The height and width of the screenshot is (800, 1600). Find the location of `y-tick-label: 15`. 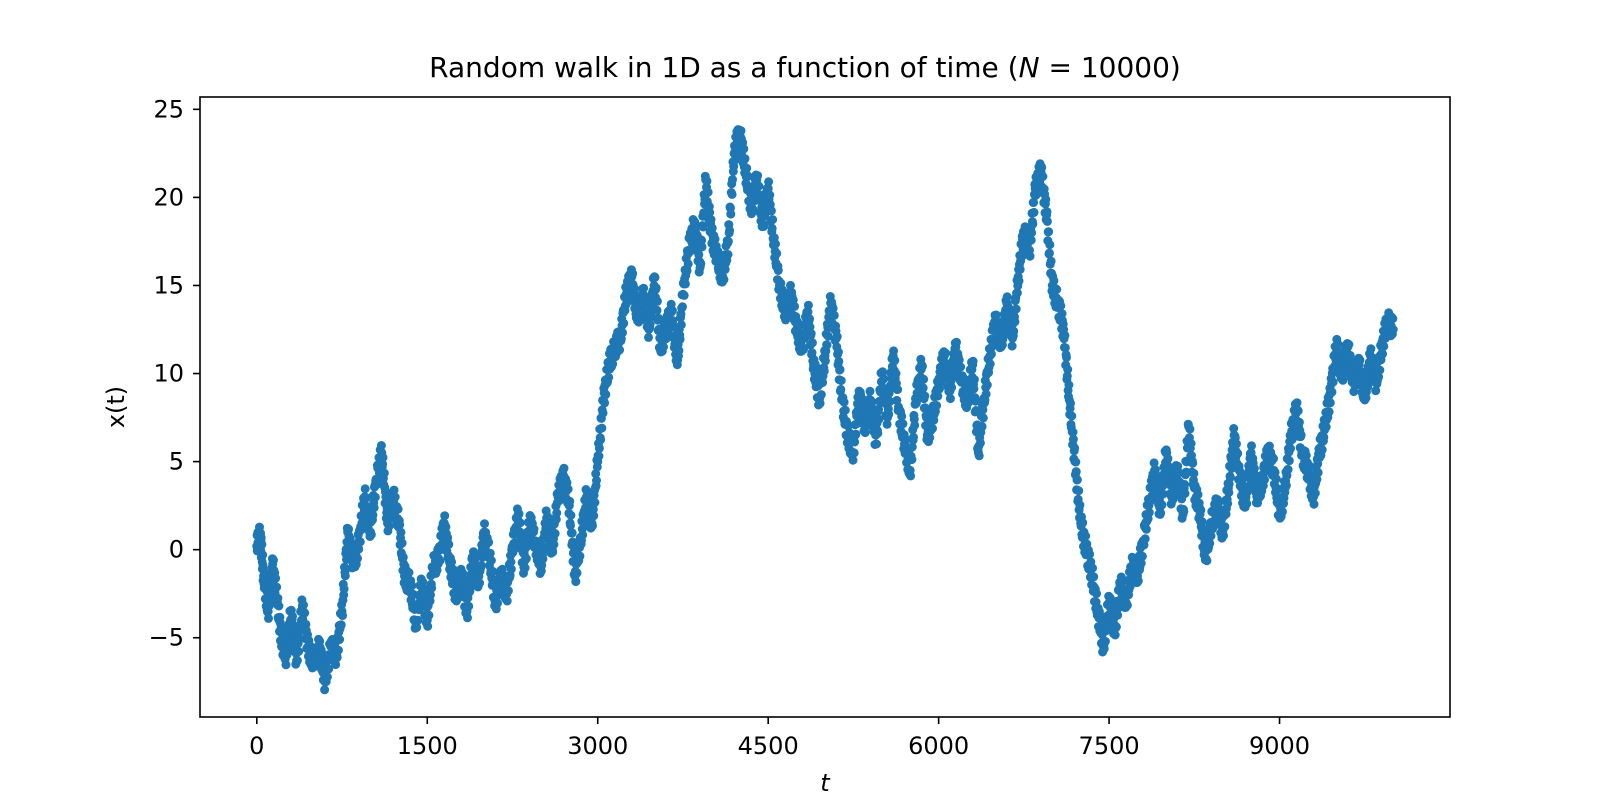

y-tick-label: 15 is located at coordinates (168, 285).